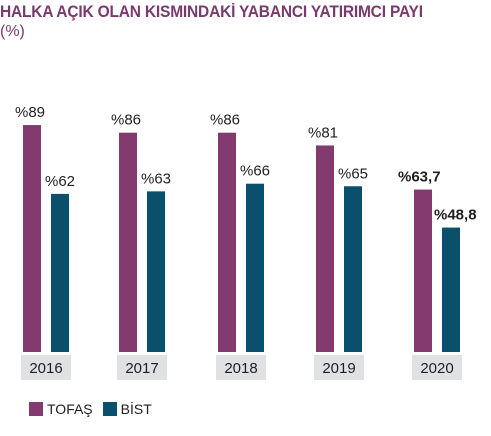 Image resolution: width=491 pixels, height=436 pixels. What do you see at coordinates (136, 409) in the screenshot?
I see `legend-label-bist: BİST` at bounding box center [136, 409].